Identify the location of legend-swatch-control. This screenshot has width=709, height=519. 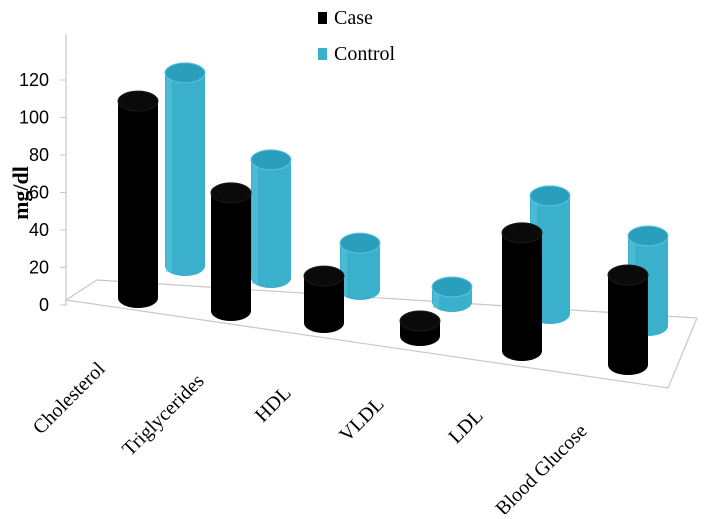
(322, 54).